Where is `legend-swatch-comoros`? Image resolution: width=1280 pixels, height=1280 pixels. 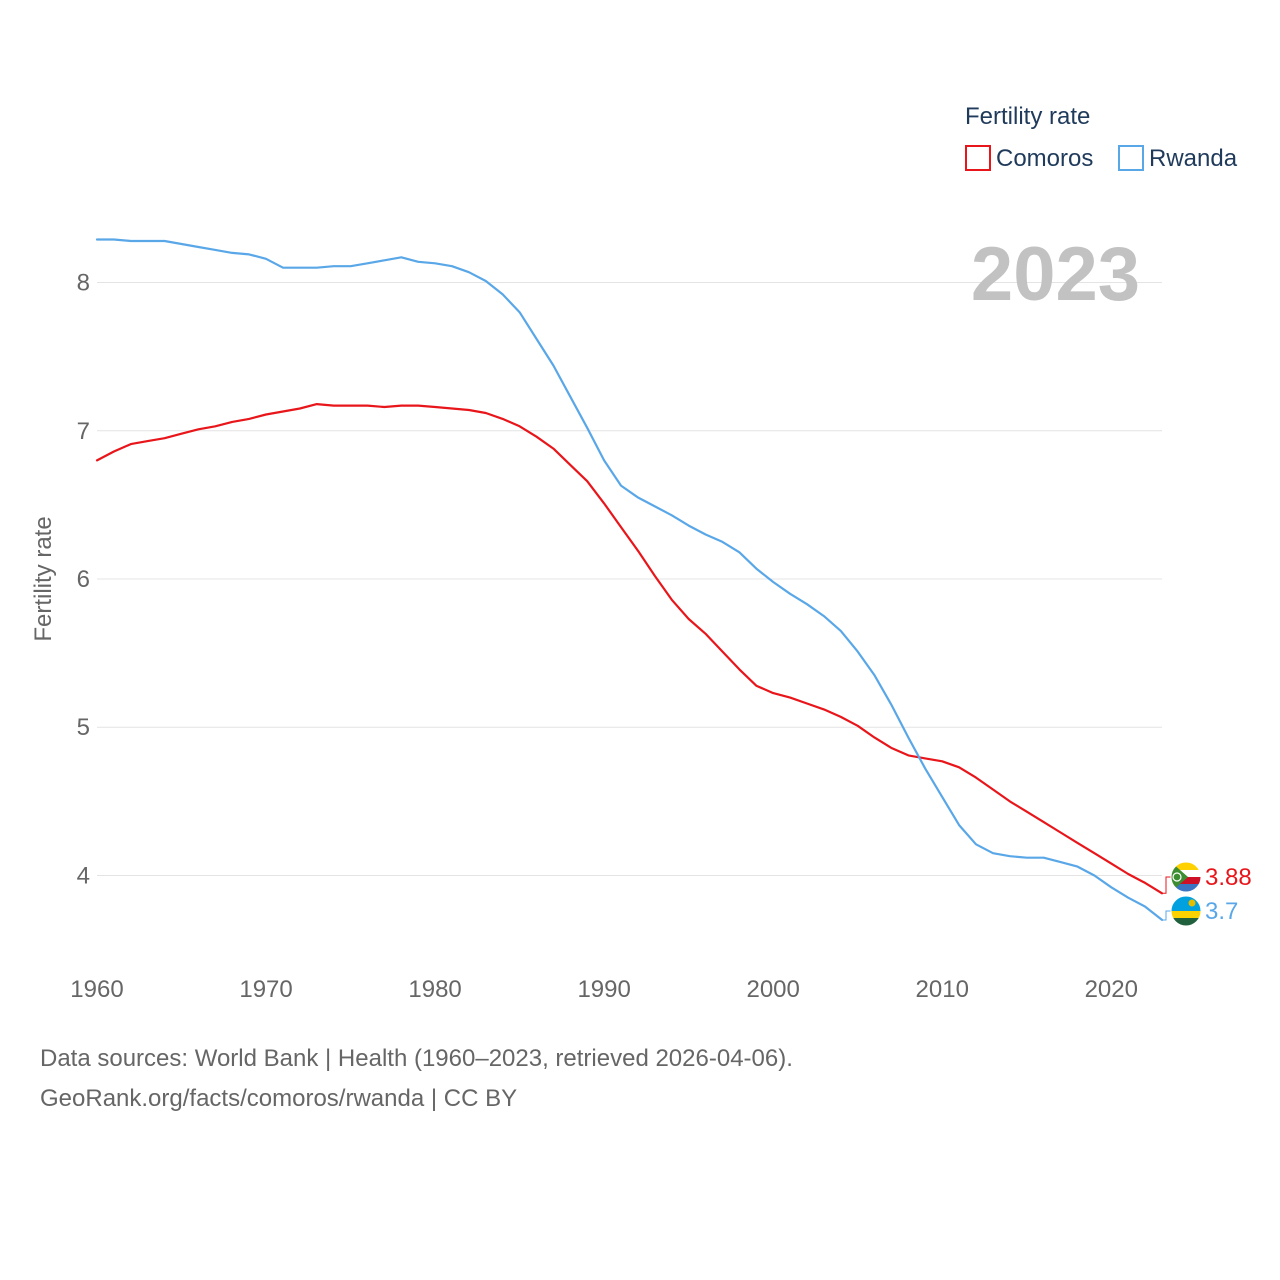
legend-swatch-comoros is located at coordinates (978, 158).